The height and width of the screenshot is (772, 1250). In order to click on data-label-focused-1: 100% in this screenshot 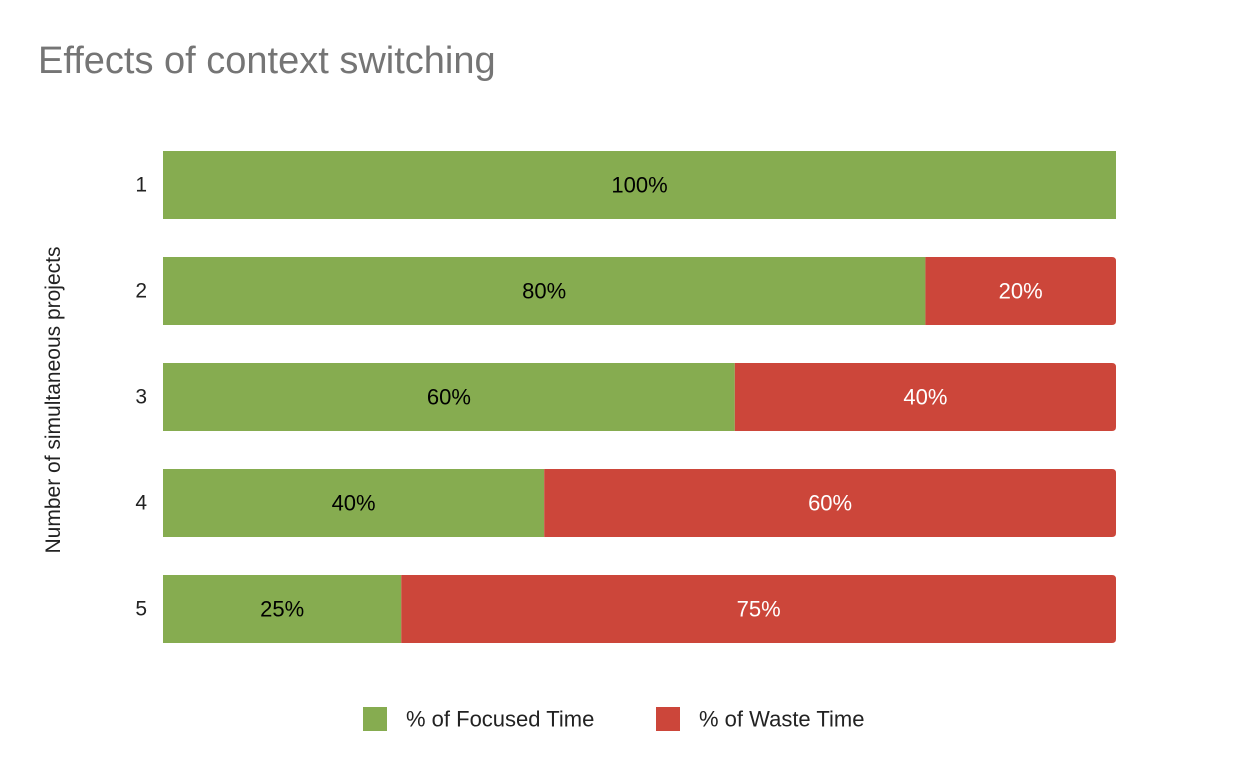, I will do `click(639, 185)`.